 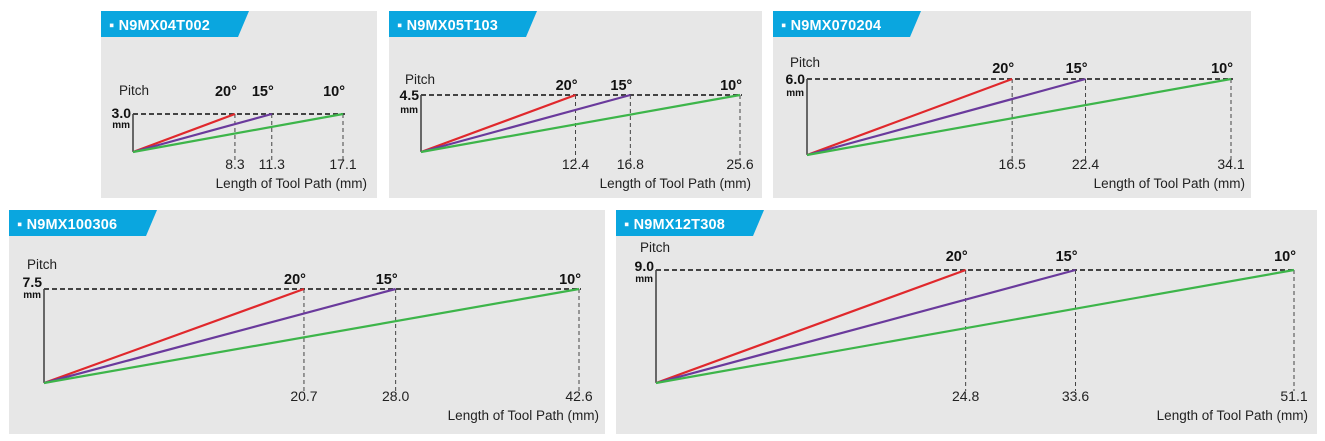 I want to click on pitch-value: 9.0, so click(x=645, y=266).